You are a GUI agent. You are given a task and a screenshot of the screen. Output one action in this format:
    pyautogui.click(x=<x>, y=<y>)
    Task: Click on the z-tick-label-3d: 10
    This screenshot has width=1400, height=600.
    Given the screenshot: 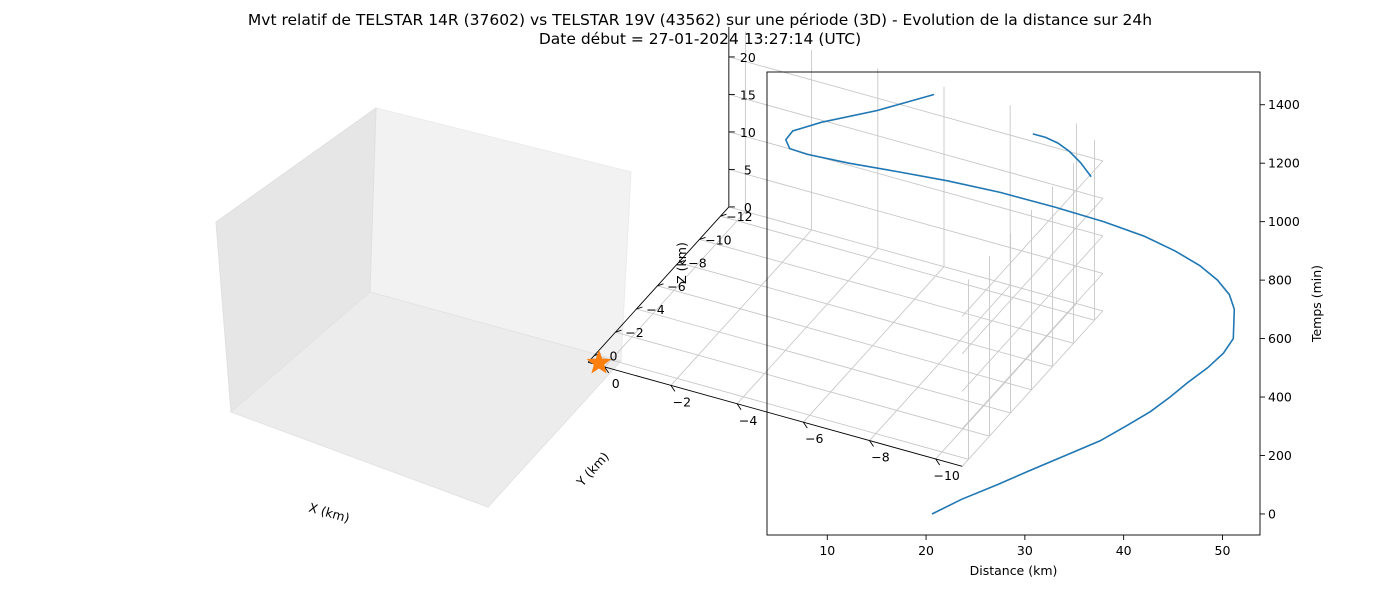 What is the action you would take?
    pyautogui.click(x=748, y=132)
    